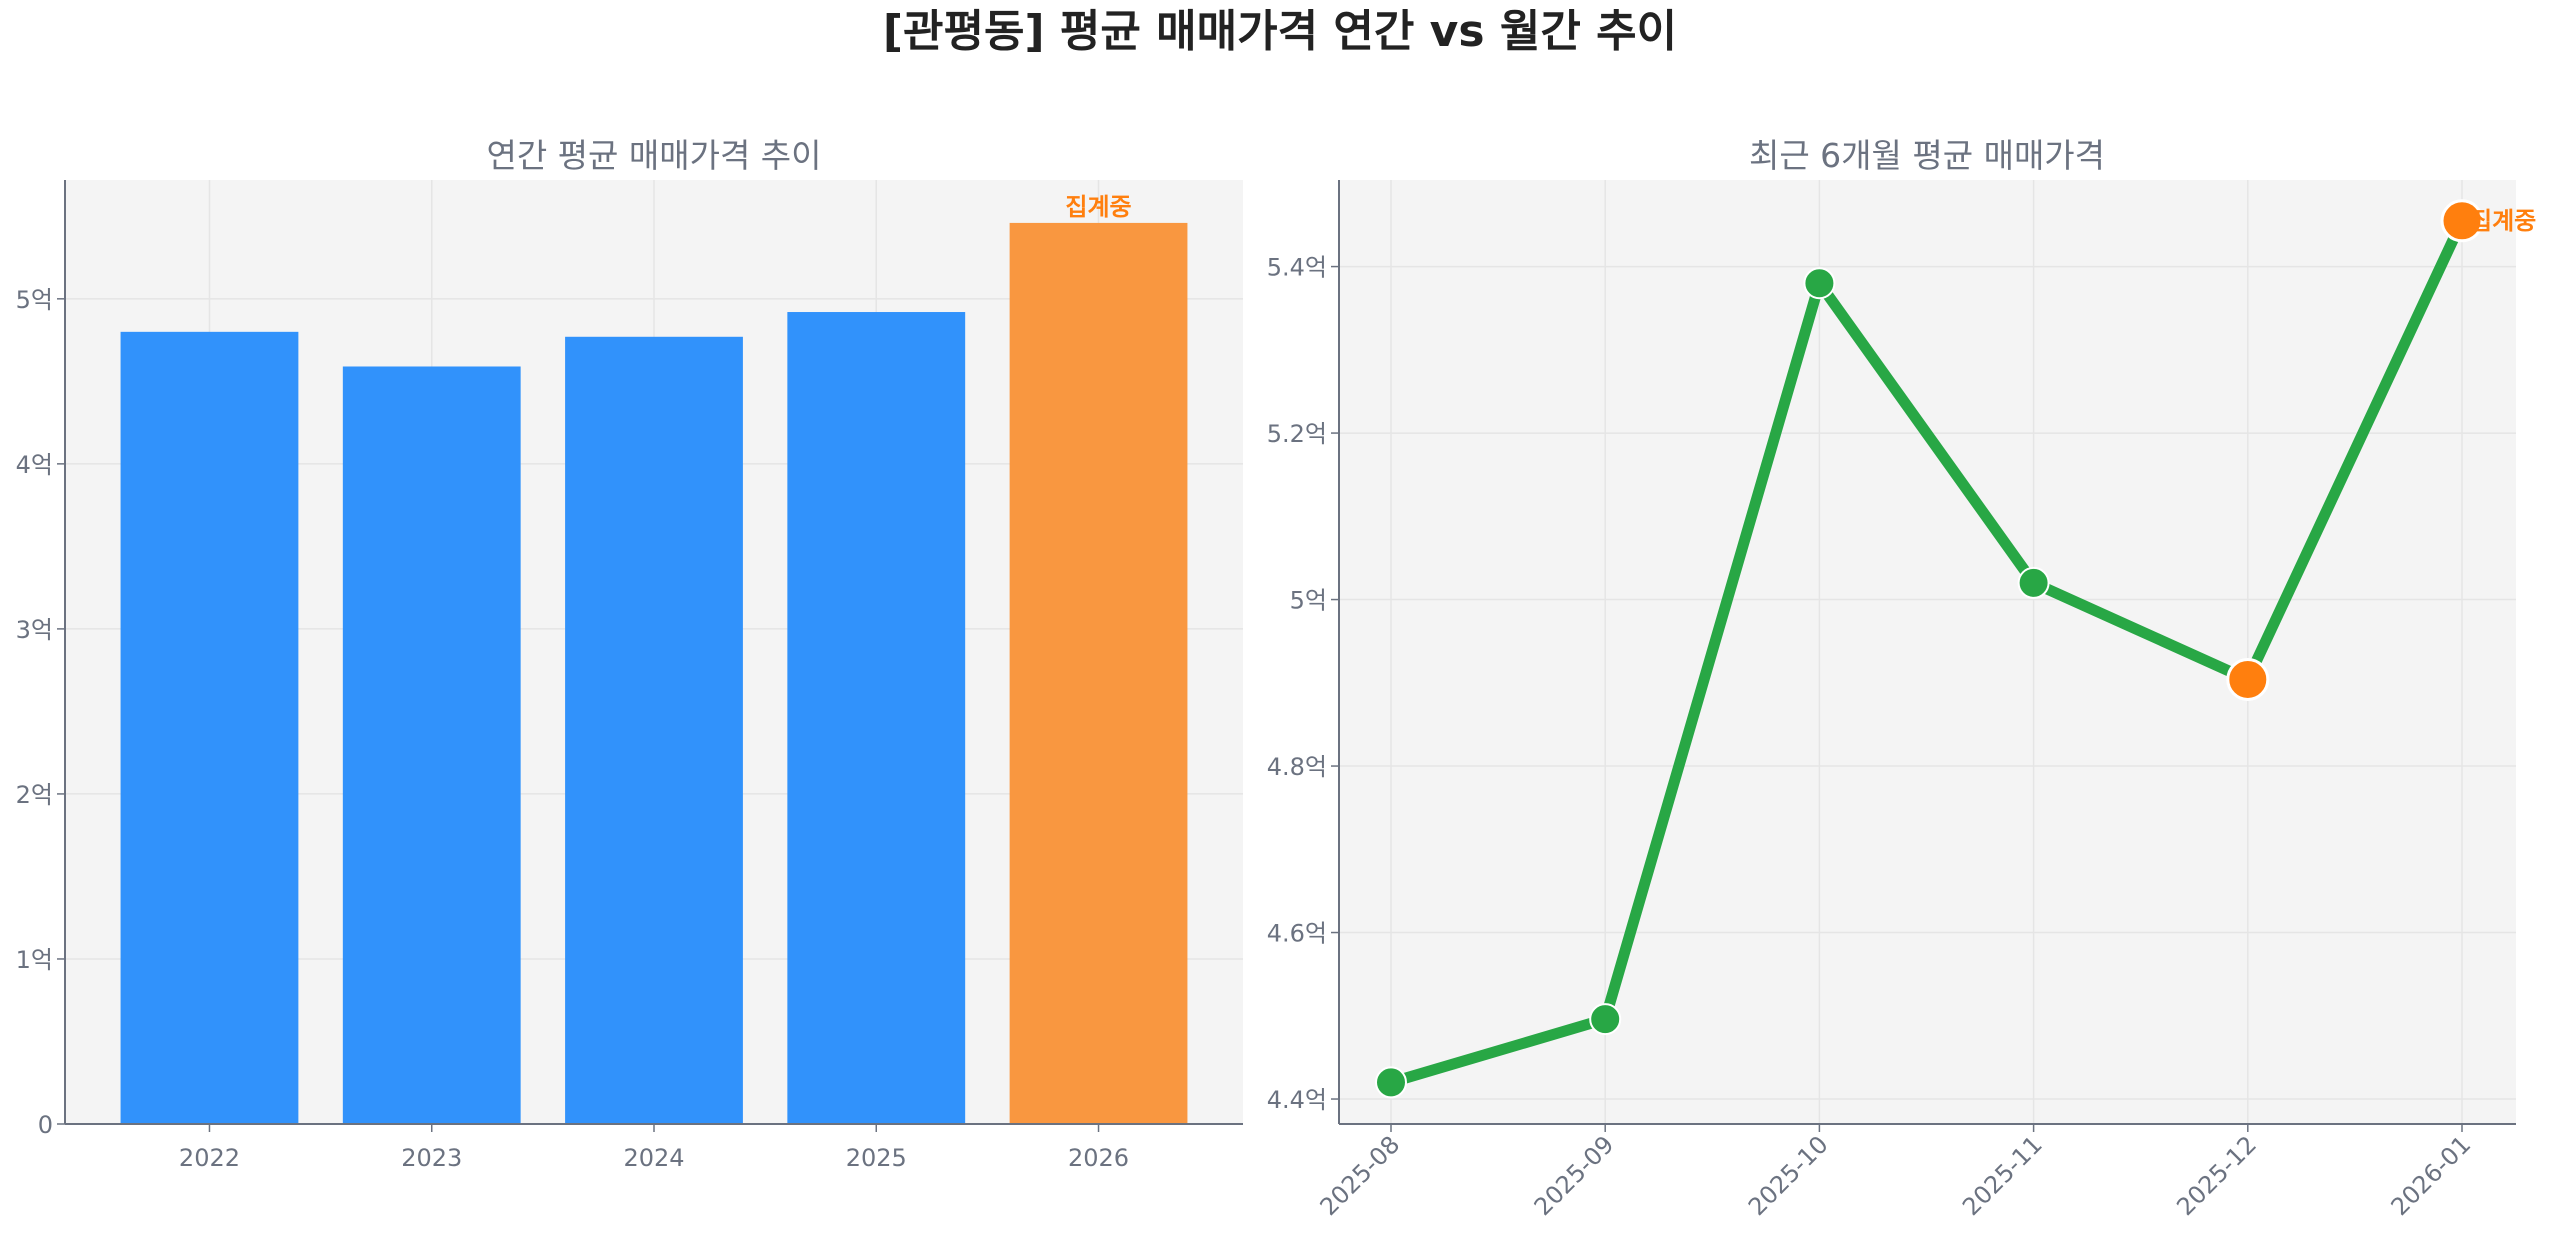  What do you see at coordinates (1297, 767) in the screenshot?
I see `y-tick-label: 4.8억` at bounding box center [1297, 767].